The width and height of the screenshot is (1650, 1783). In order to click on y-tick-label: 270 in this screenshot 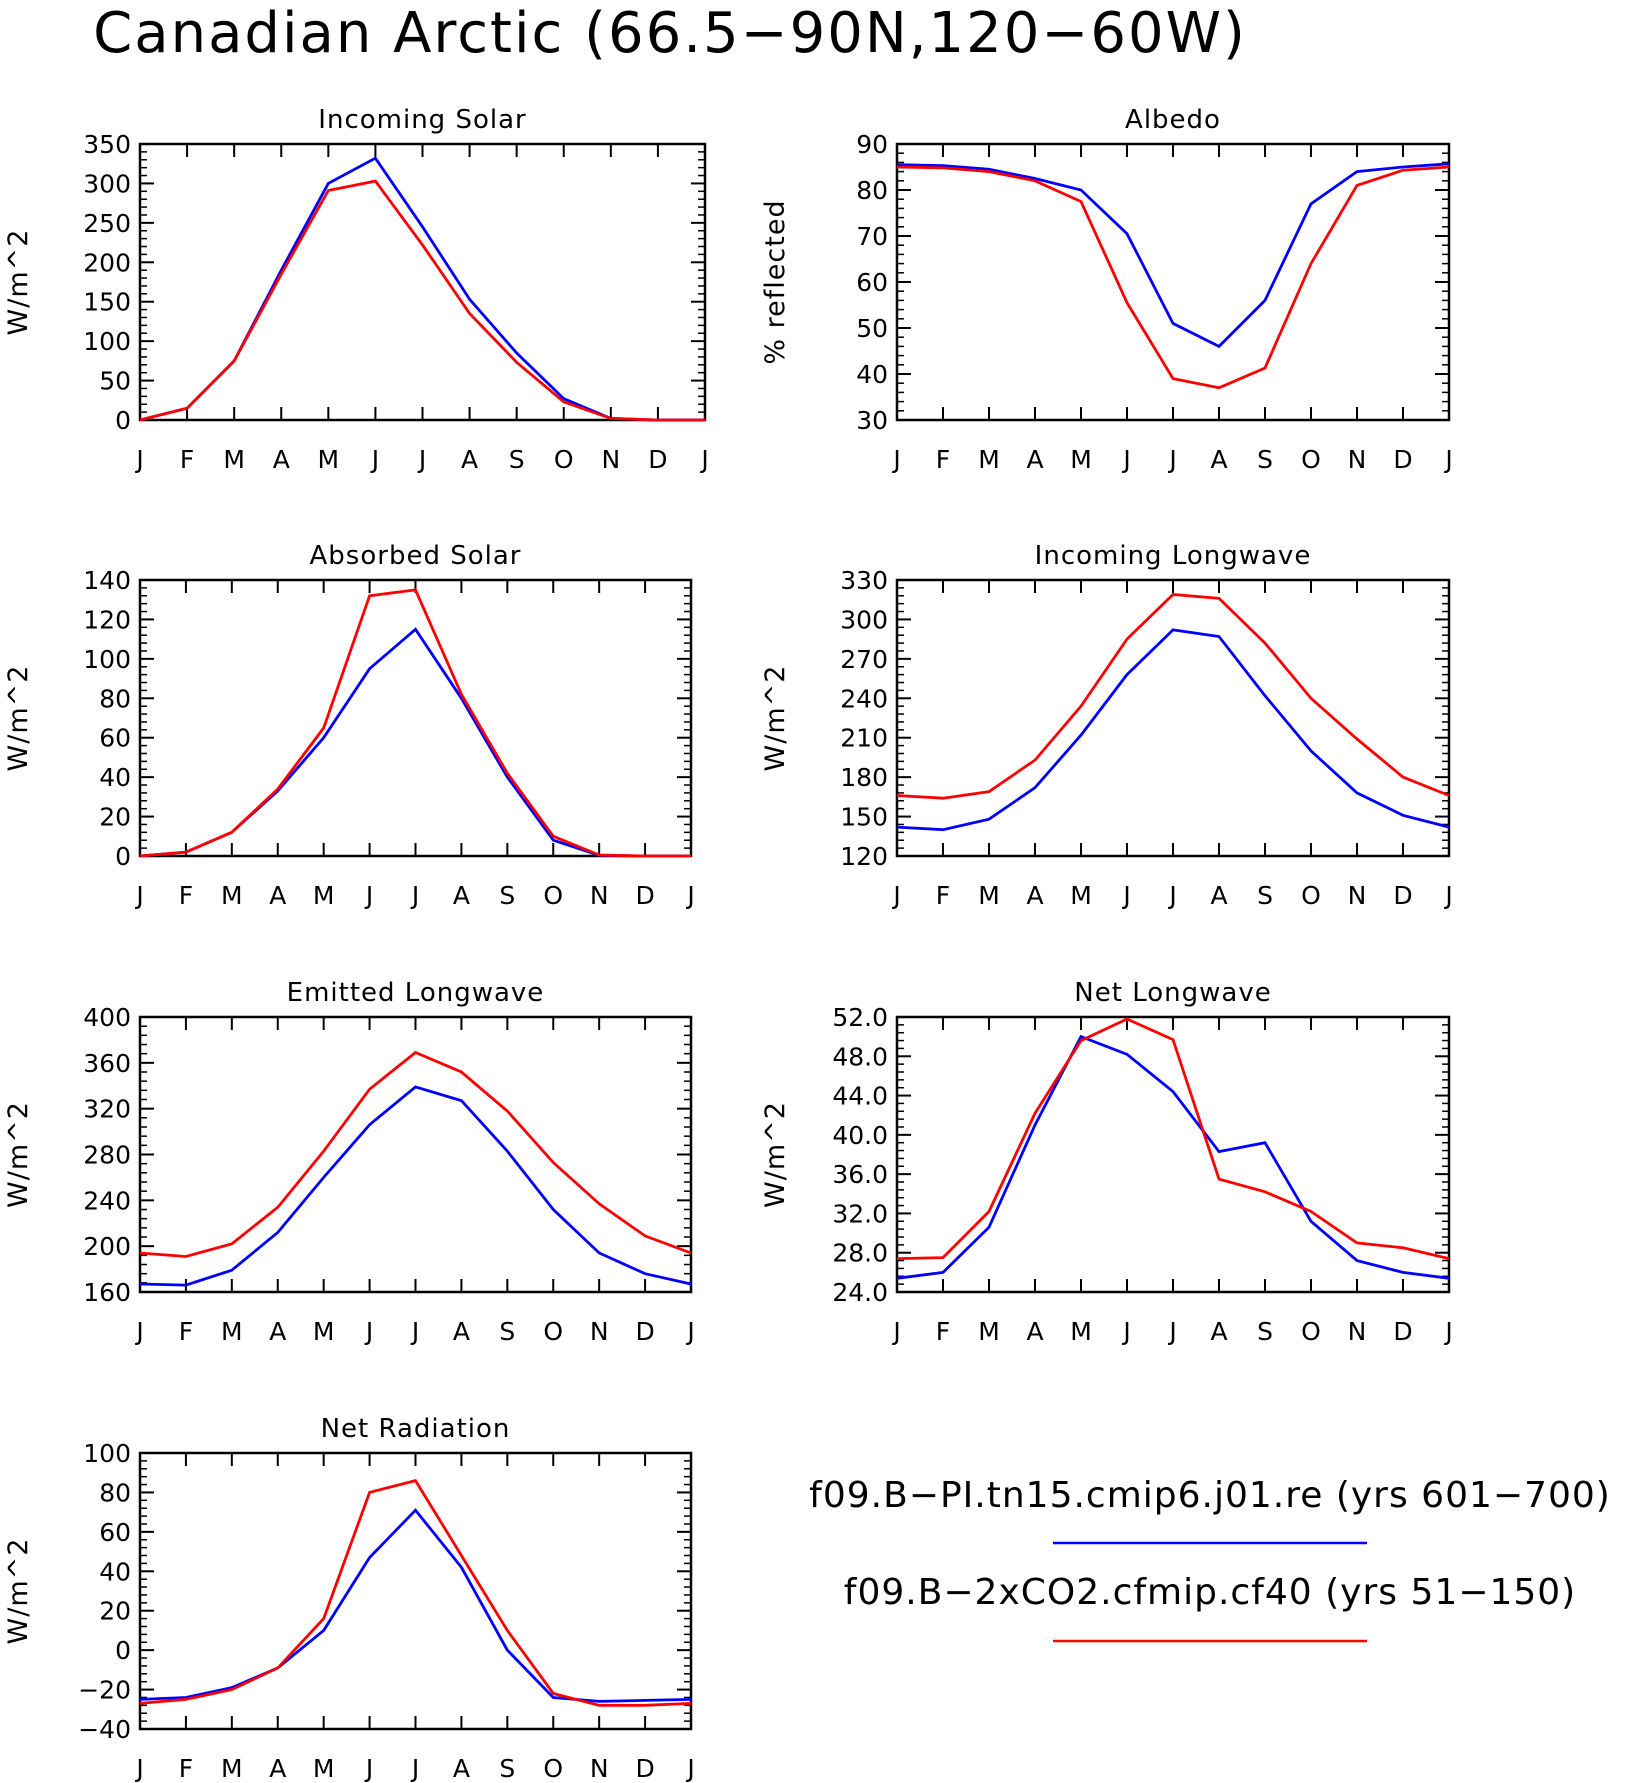, I will do `click(864, 659)`.